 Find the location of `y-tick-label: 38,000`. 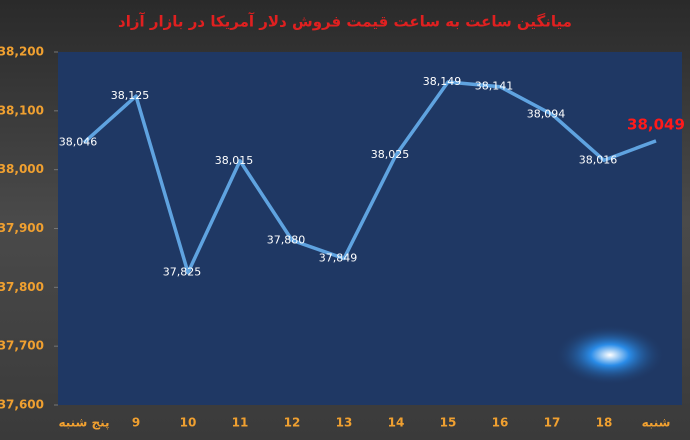

y-tick-label: 38,000 is located at coordinates (22, 169).